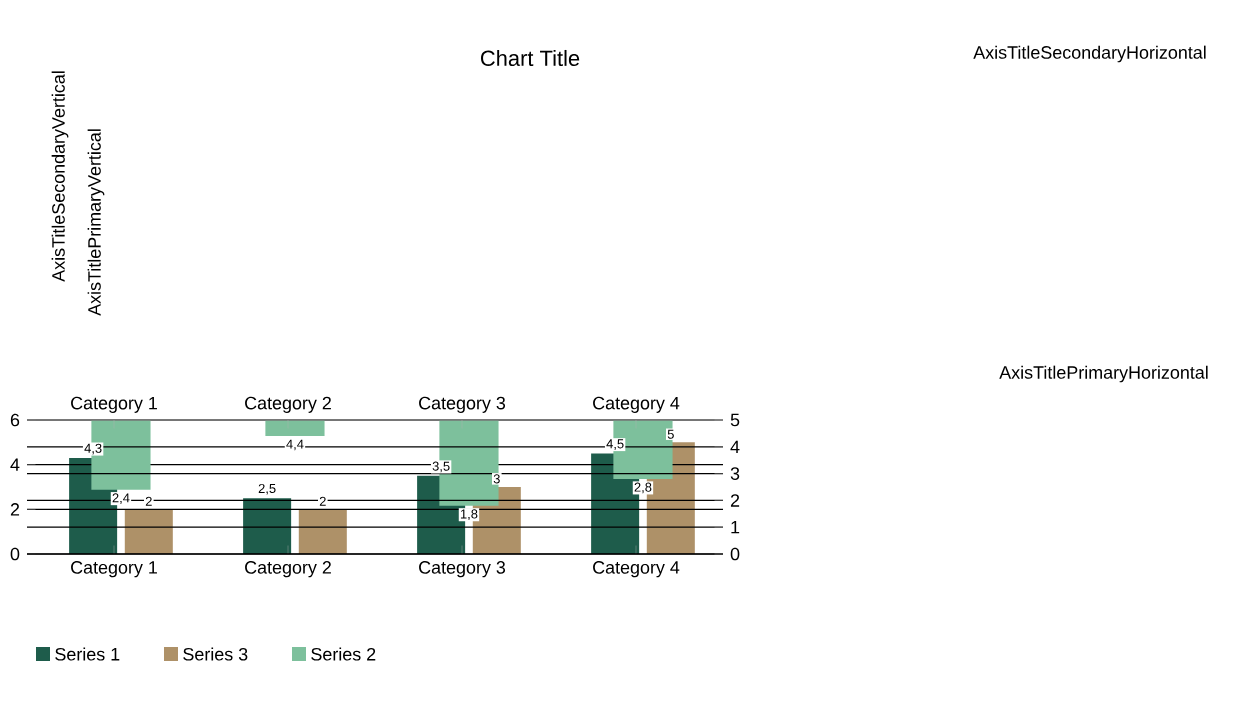 This screenshot has height=722, width=1250. What do you see at coordinates (462, 569) in the screenshot?
I see `x-tick-label: Category 3` at bounding box center [462, 569].